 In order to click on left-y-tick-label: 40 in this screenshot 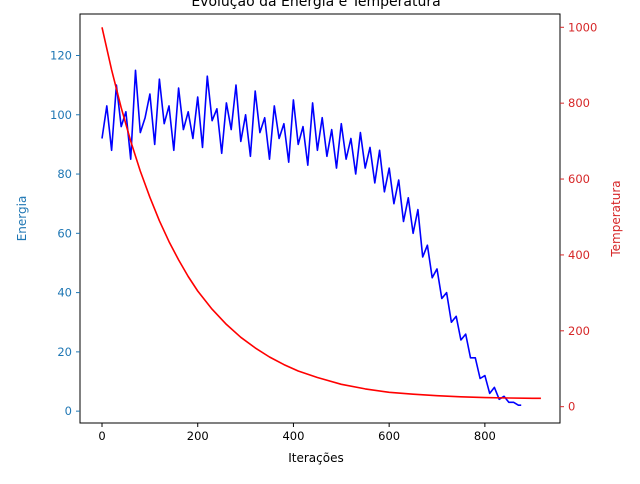, I will do `click(64, 293)`.